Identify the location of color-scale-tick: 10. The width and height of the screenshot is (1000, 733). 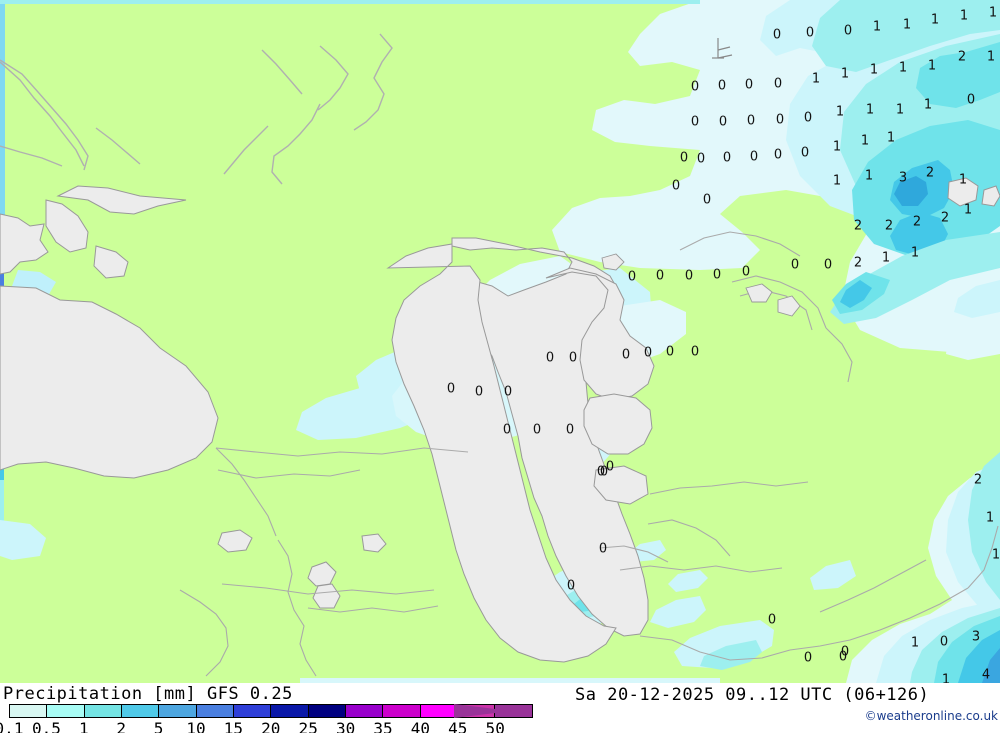
(196, 726).